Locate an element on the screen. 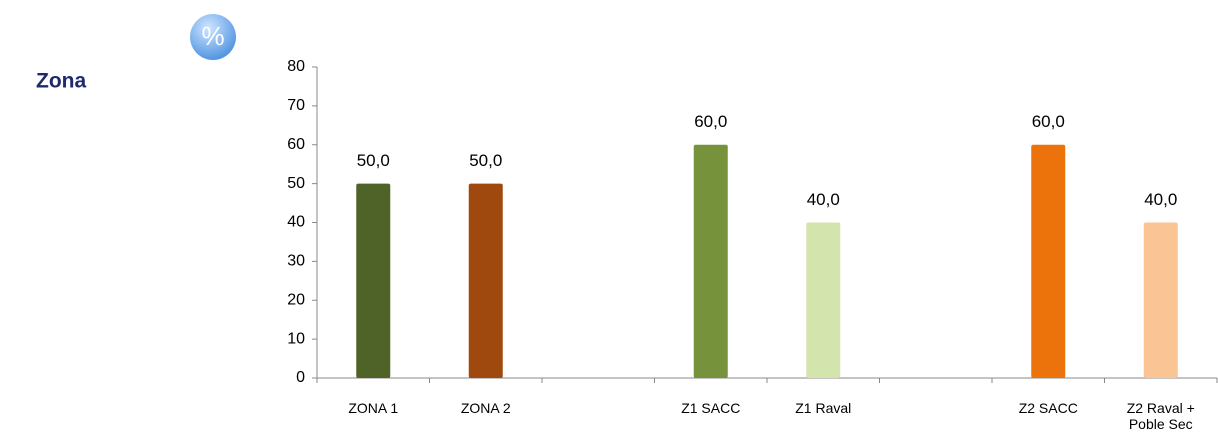 The height and width of the screenshot is (447, 1218). y-tick-label: 50 is located at coordinates (296, 183).